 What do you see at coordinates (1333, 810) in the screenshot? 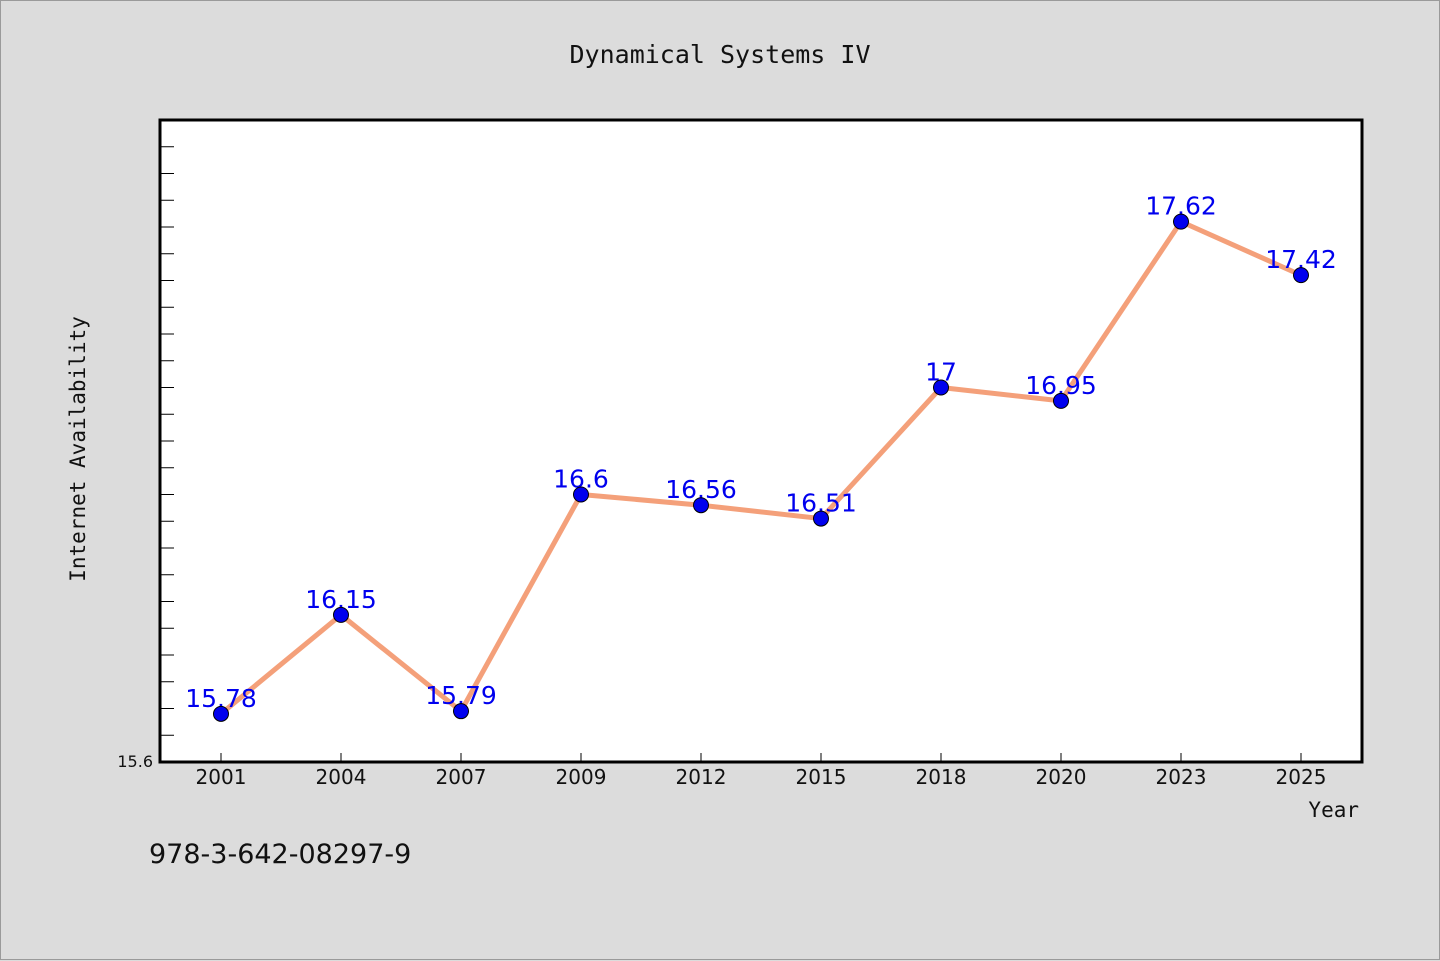
I see `x-axis-label: Year` at bounding box center [1333, 810].